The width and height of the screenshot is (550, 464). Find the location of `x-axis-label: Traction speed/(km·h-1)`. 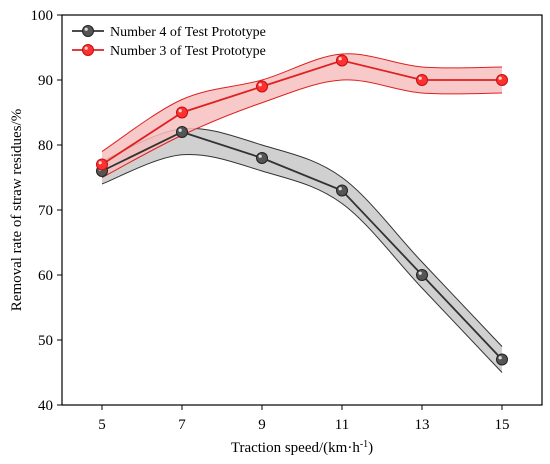

x-axis-label: Traction speed/(km·h-1) is located at coordinates (302, 448).